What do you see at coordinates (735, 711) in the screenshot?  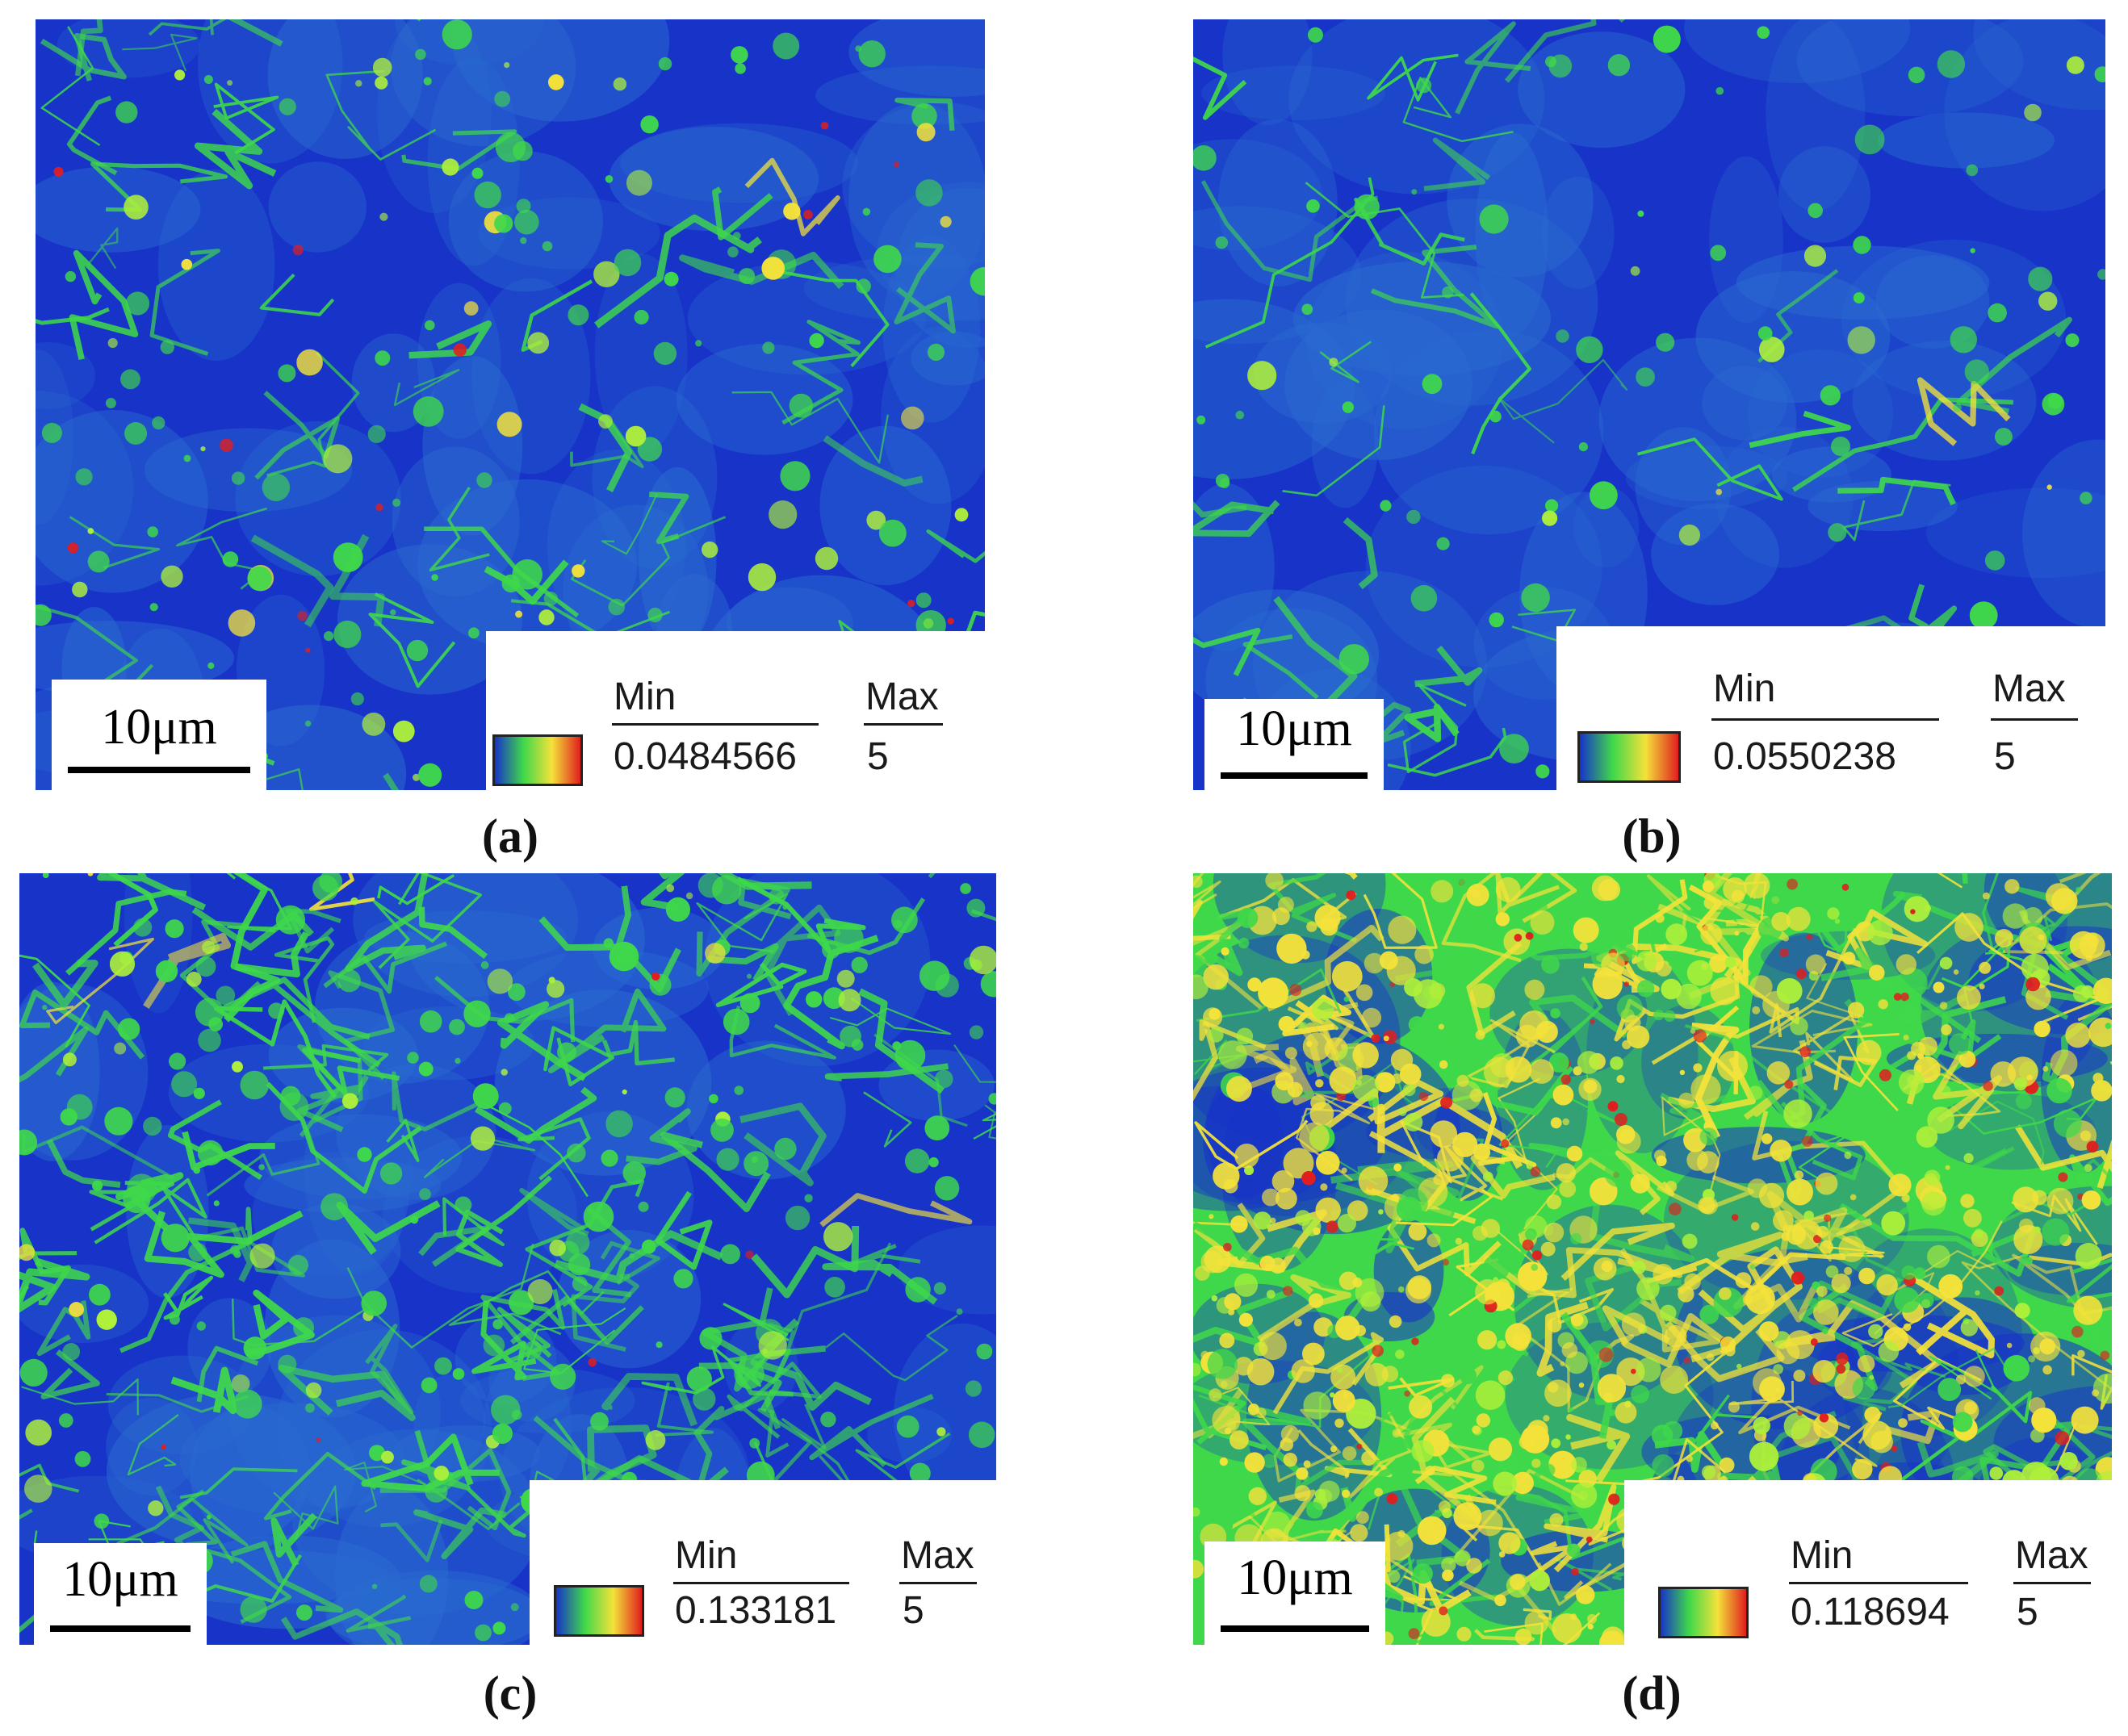 I see `color-legend: Min 0.0484566 Max 5` at bounding box center [735, 711].